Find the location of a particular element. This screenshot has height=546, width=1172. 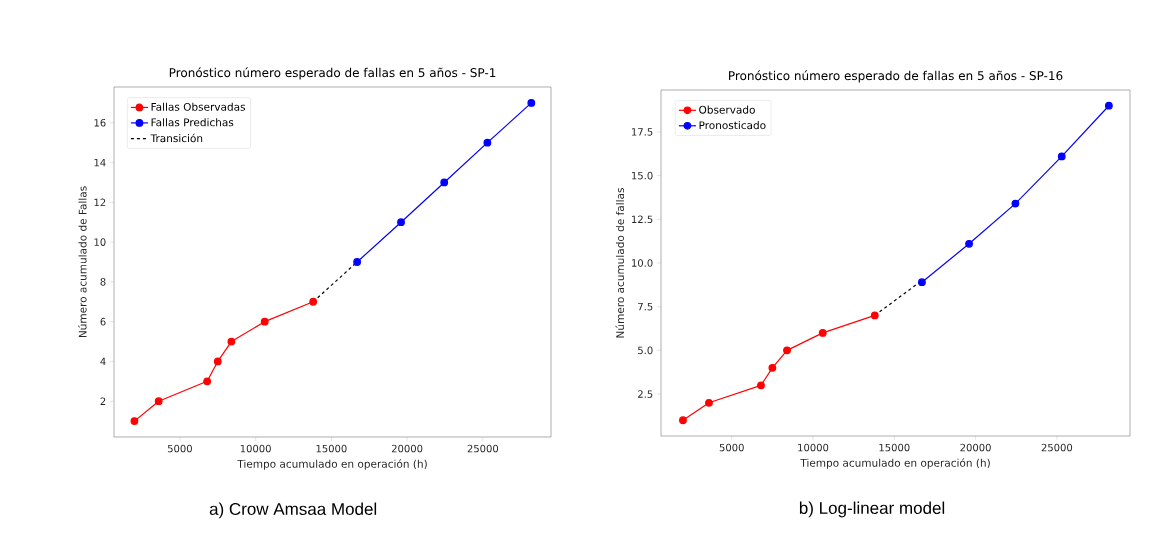

y-tick-label: 12 is located at coordinates (100, 202).